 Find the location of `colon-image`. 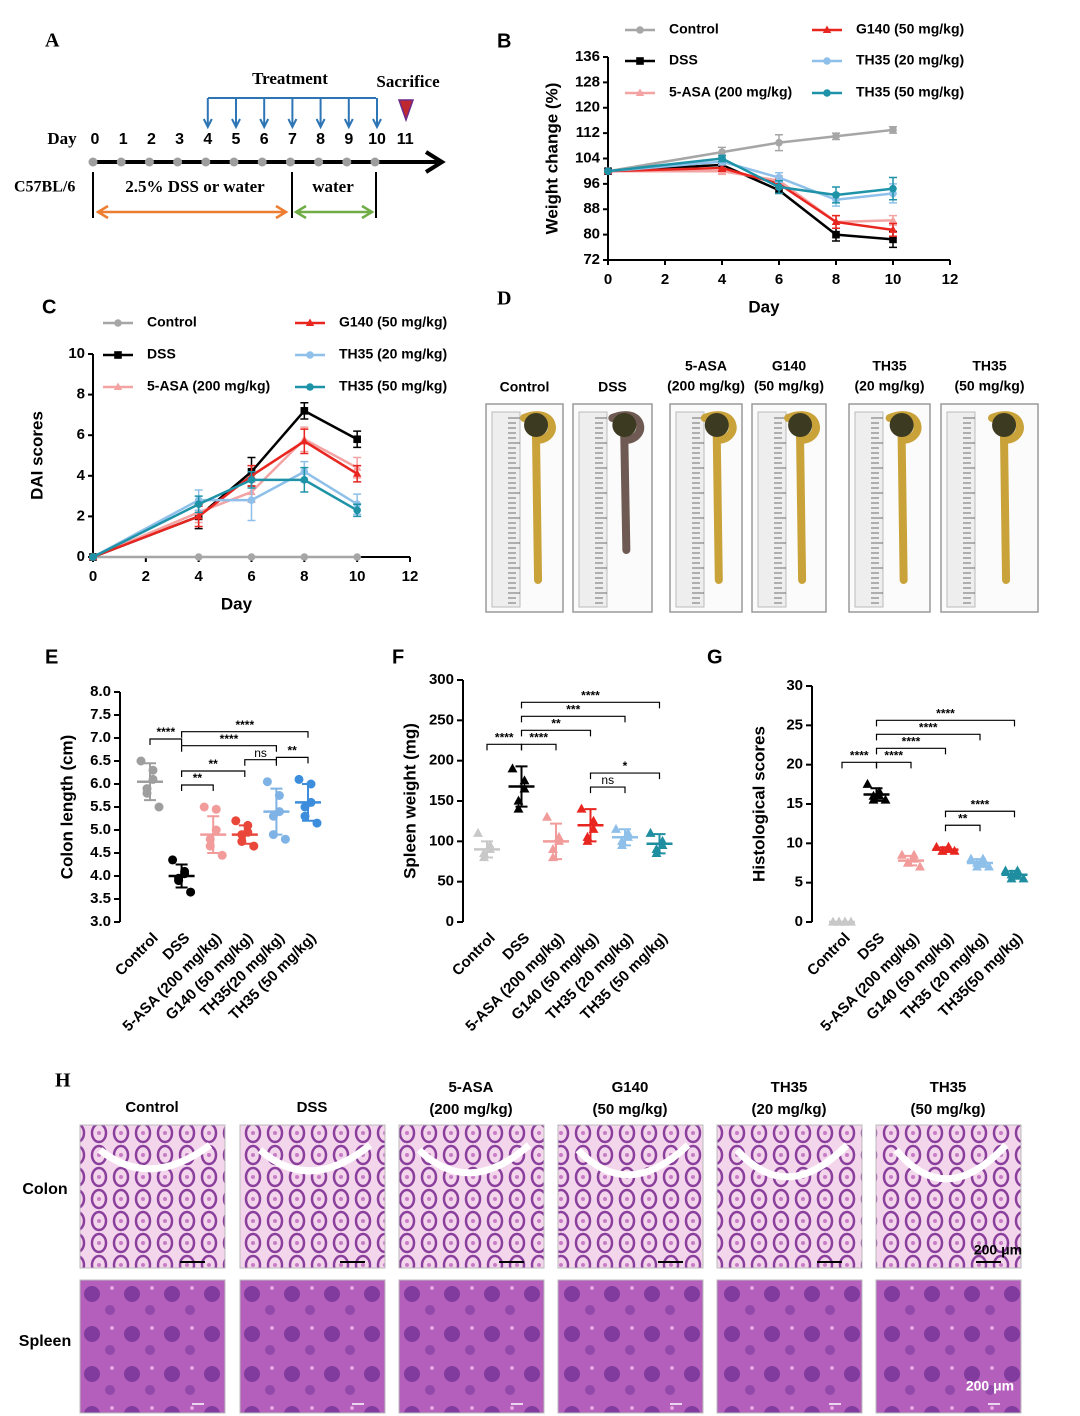

colon-image is located at coordinates (948, 1196).